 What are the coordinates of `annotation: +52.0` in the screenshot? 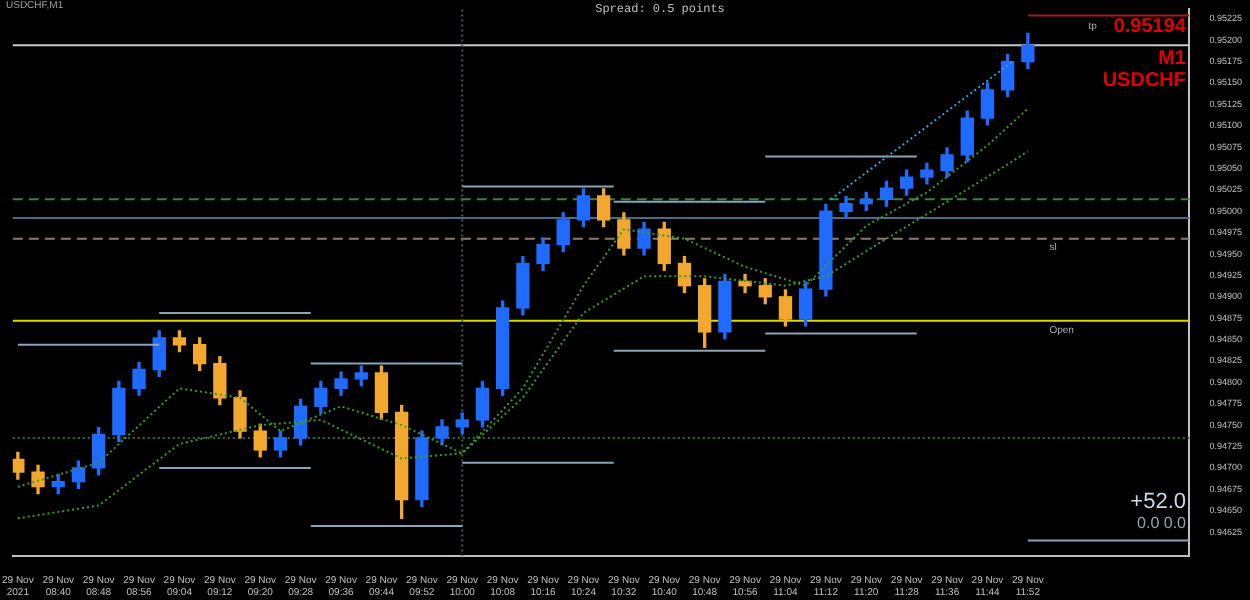 It's located at (1158, 502).